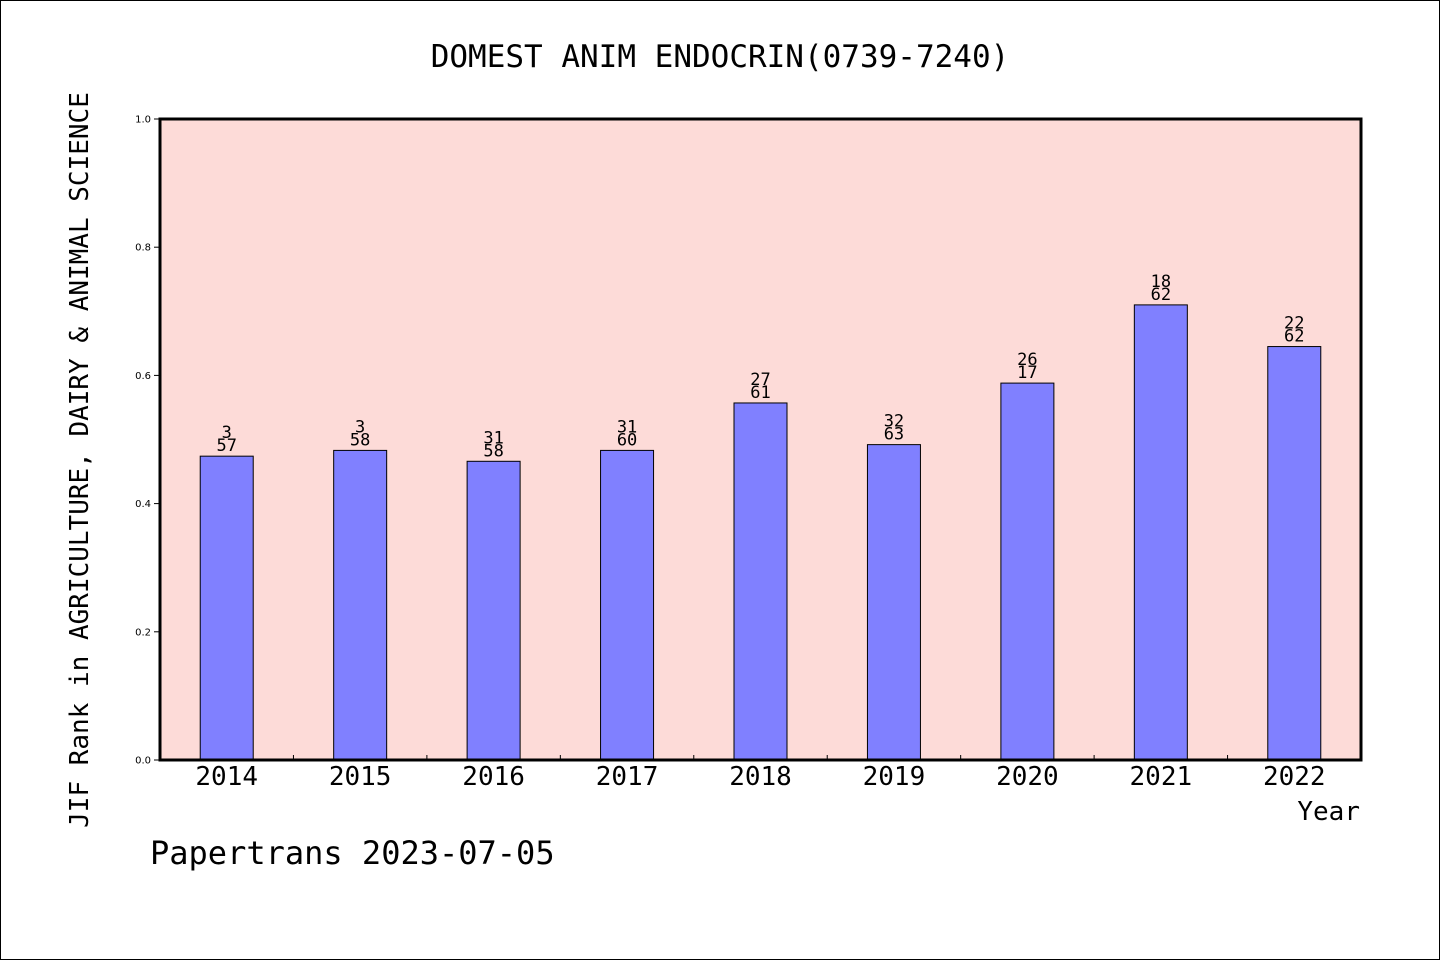 This screenshot has height=960, width=1440. Describe the element at coordinates (627, 605) in the screenshot. I see `bar-2017` at that location.